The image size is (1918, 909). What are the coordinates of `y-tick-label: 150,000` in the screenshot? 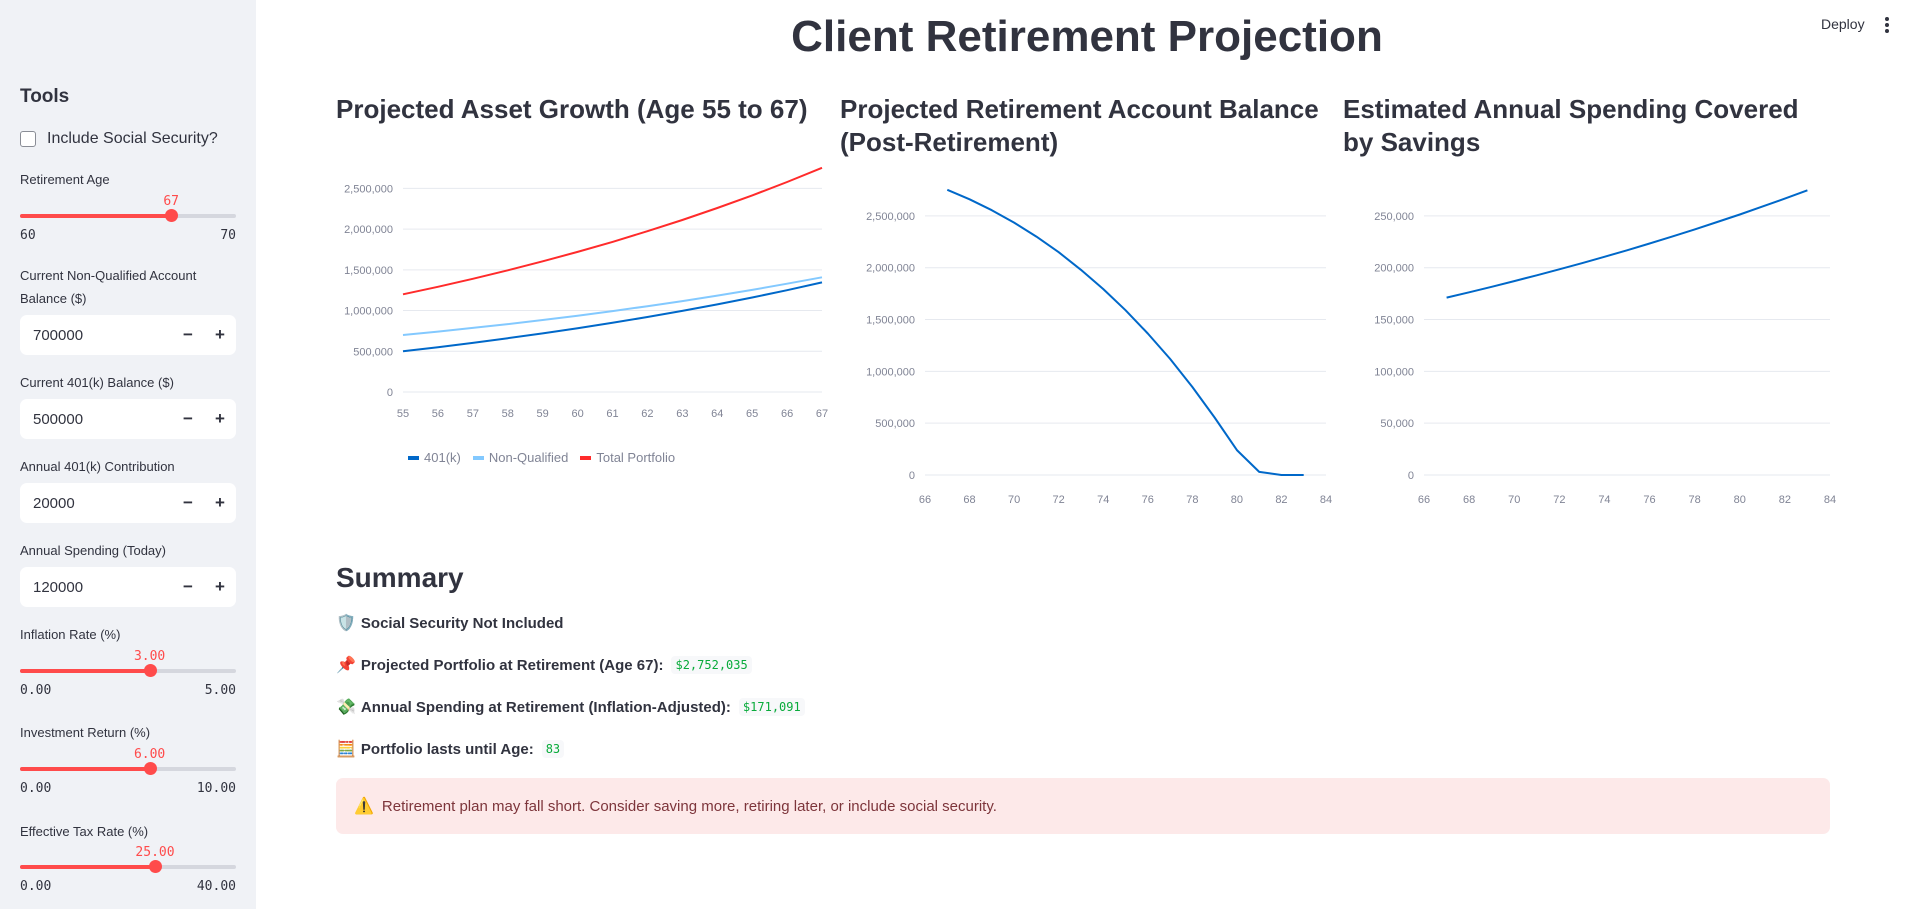 It's located at (1394, 321).